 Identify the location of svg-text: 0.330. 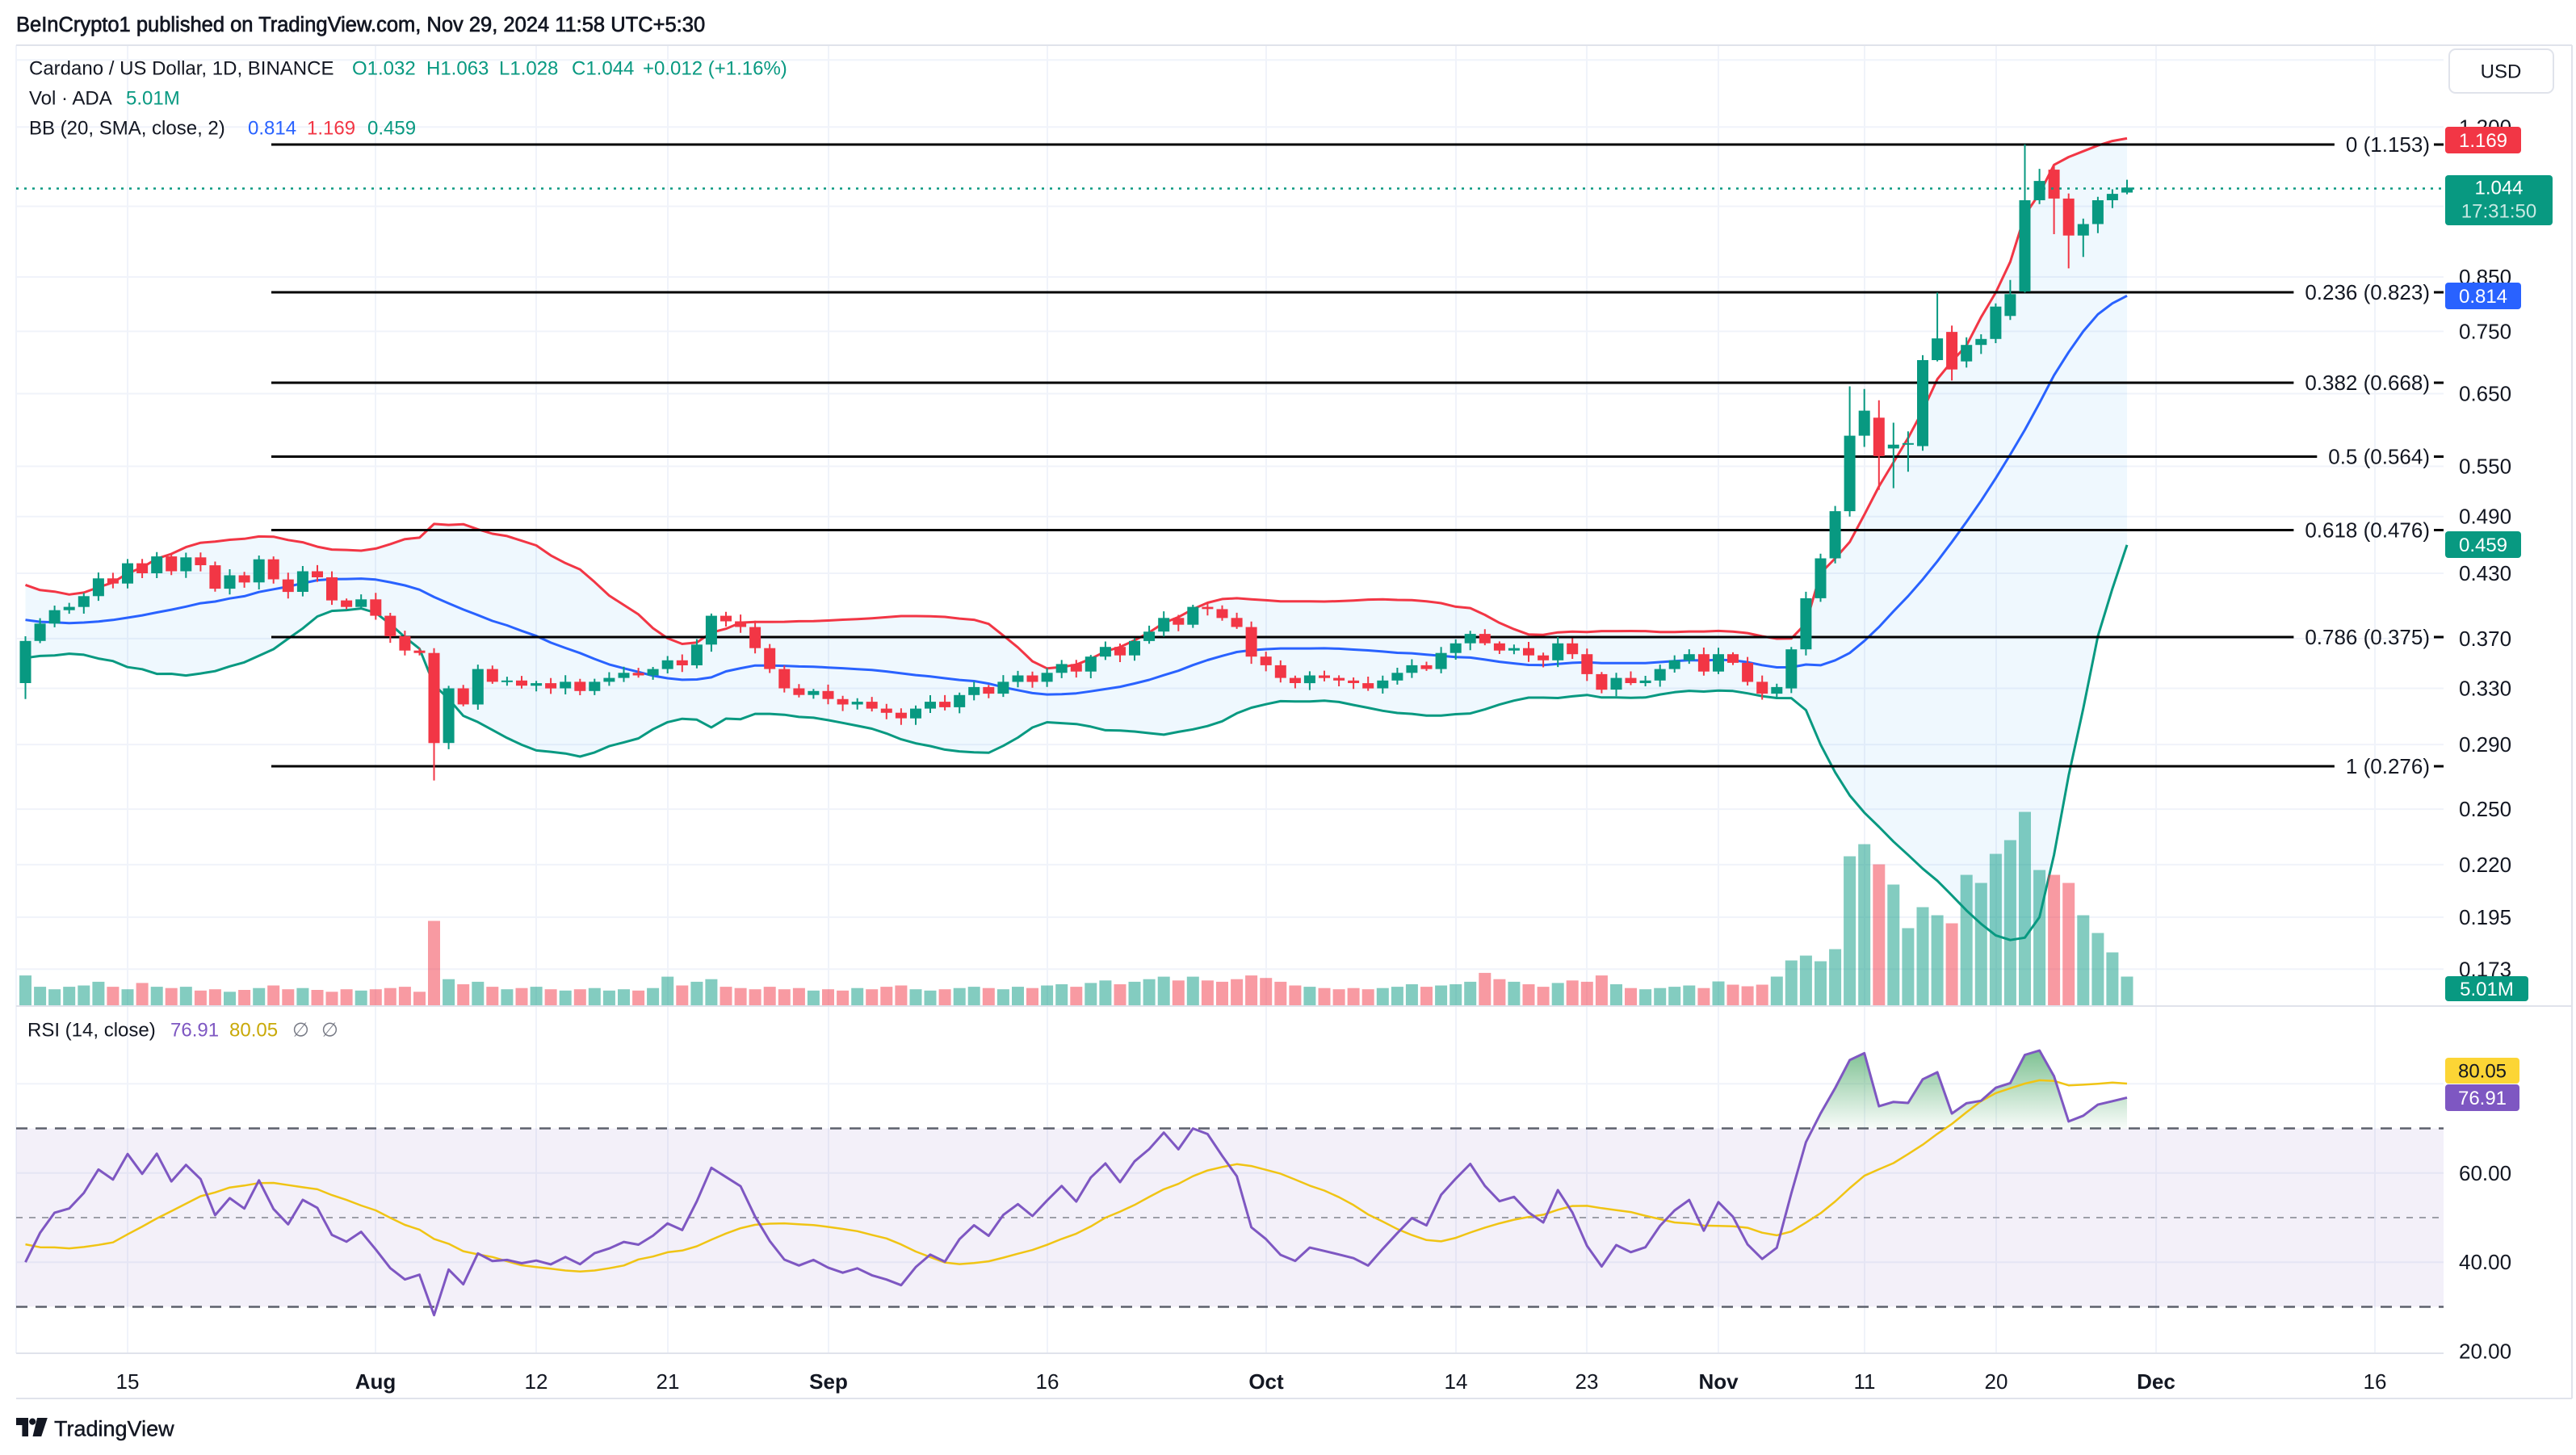
(2485, 689).